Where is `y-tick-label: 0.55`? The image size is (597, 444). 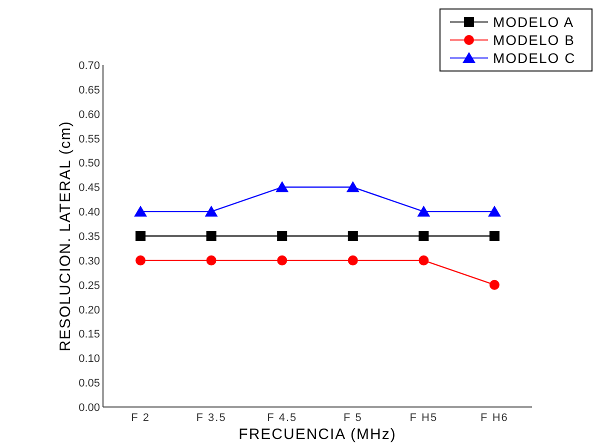 y-tick-label: 0.55 is located at coordinates (89, 139).